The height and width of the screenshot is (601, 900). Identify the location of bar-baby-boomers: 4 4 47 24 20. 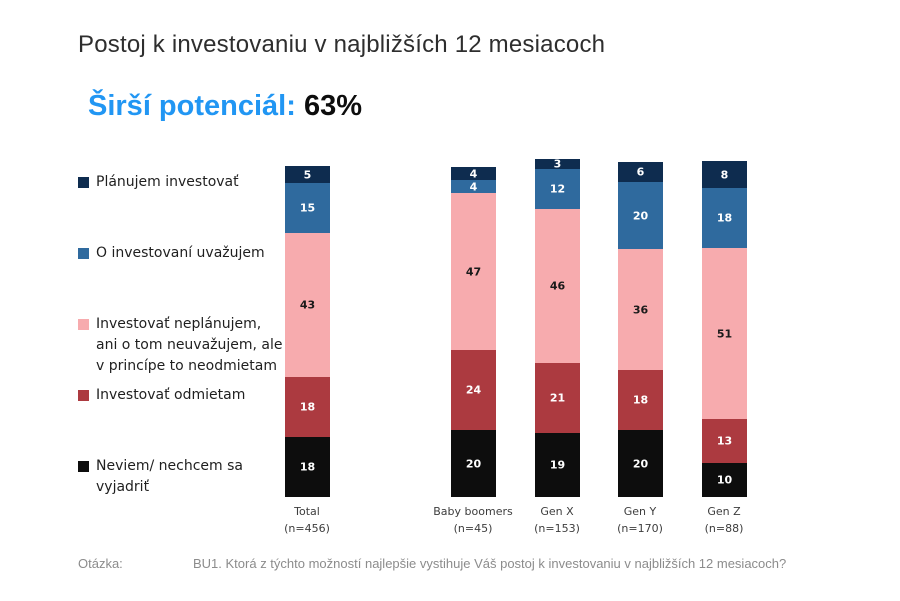
(473, 332).